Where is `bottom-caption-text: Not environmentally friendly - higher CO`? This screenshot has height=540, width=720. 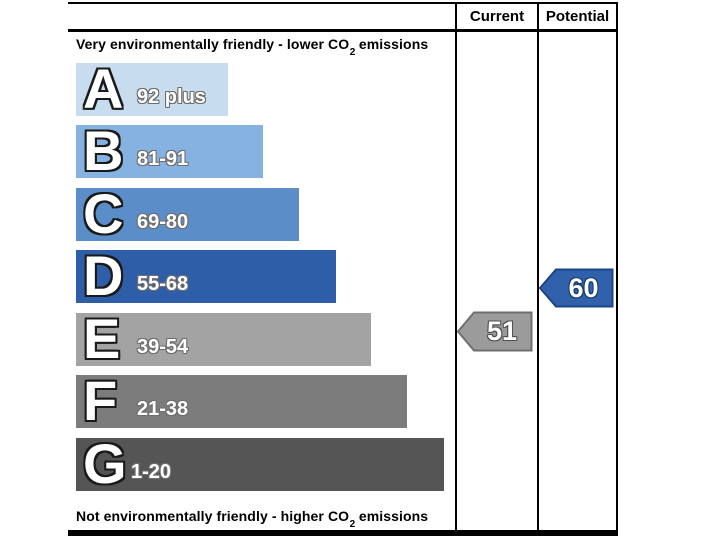
bottom-caption-text: Not environmentally friendly - higher CO is located at coordinates (213, 516).